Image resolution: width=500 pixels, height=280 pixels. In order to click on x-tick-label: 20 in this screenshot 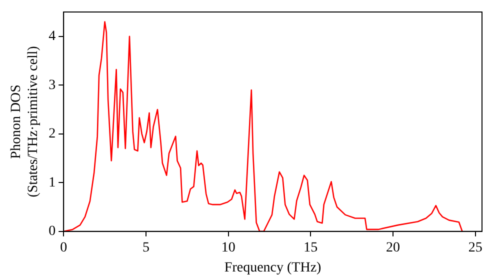, I will do `click(393, 248)`.